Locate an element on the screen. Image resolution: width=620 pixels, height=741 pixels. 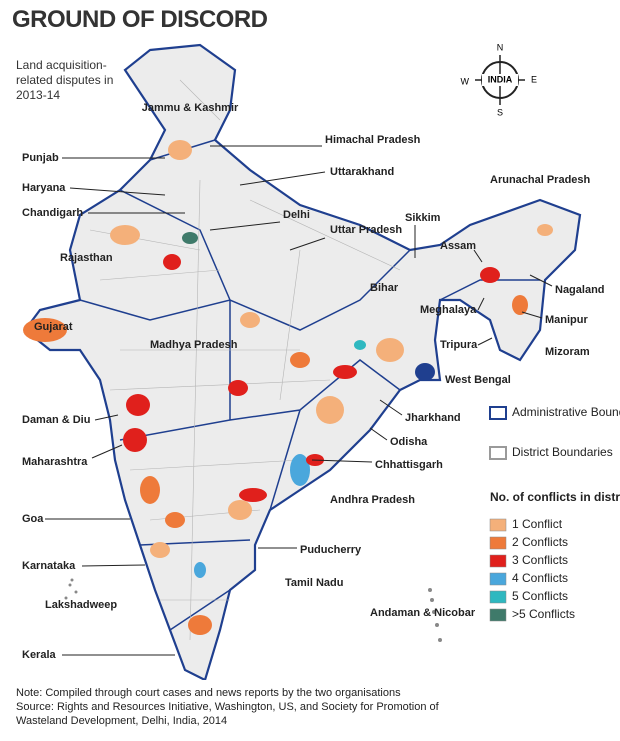
title: GROUND OF DISCORD is located at coordinates (140, 19).